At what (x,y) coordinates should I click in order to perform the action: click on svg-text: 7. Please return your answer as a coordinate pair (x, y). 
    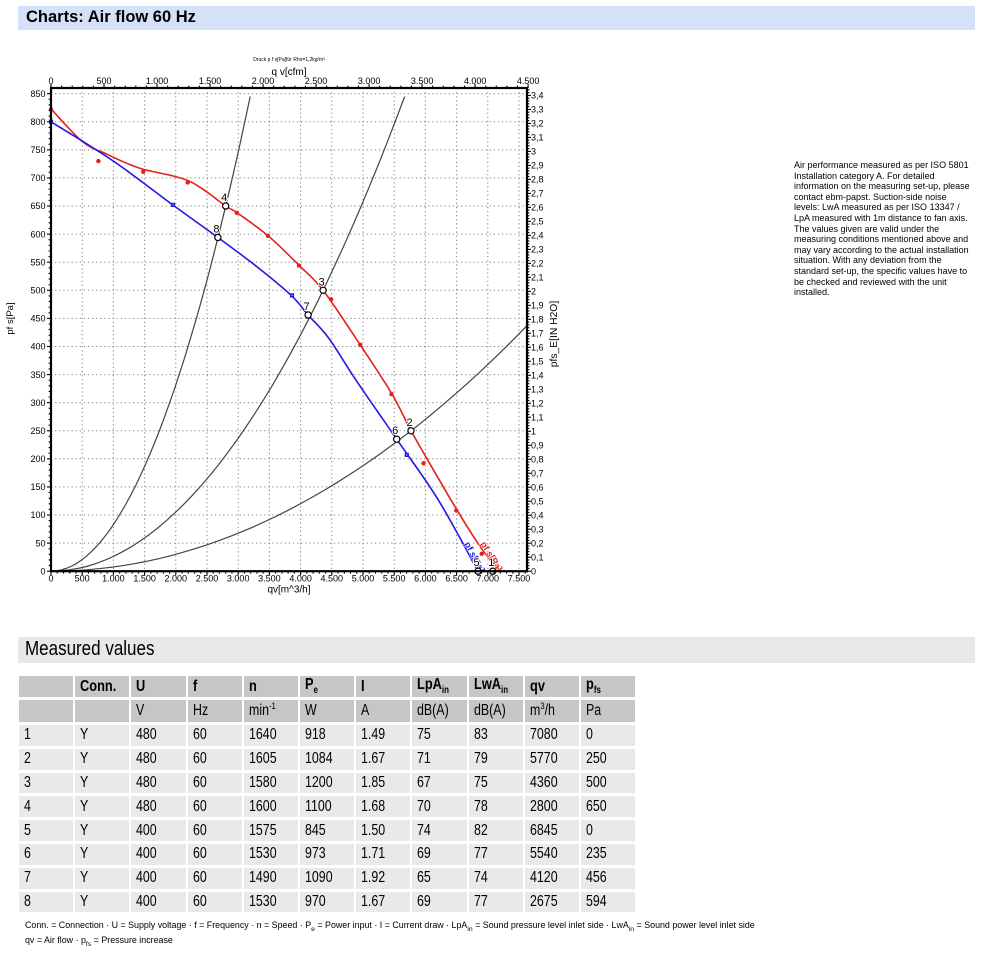
    Looking at the image, I should click on (307, 307).